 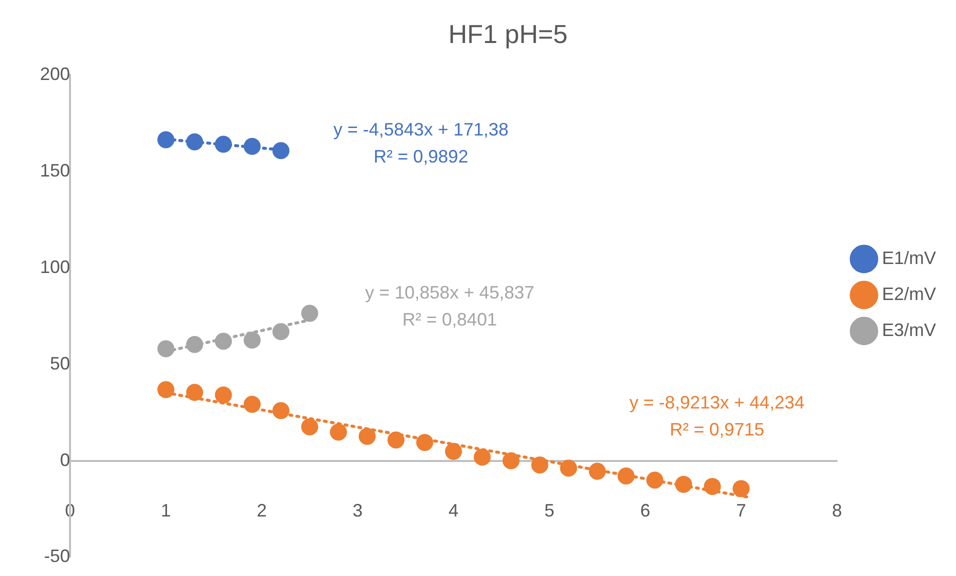 I want to click on y-tick-label: 0, so click(x=65, y=460).